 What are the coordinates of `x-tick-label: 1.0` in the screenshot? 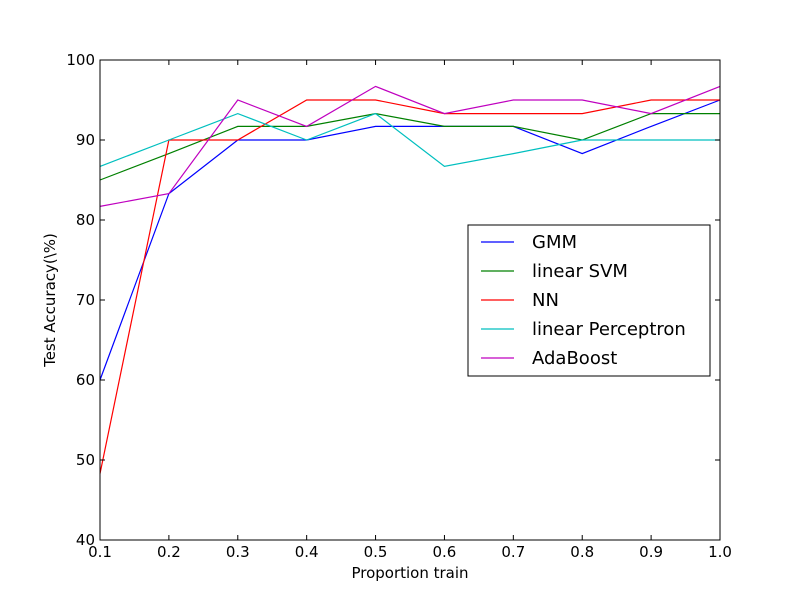 It's located at (720, 552).